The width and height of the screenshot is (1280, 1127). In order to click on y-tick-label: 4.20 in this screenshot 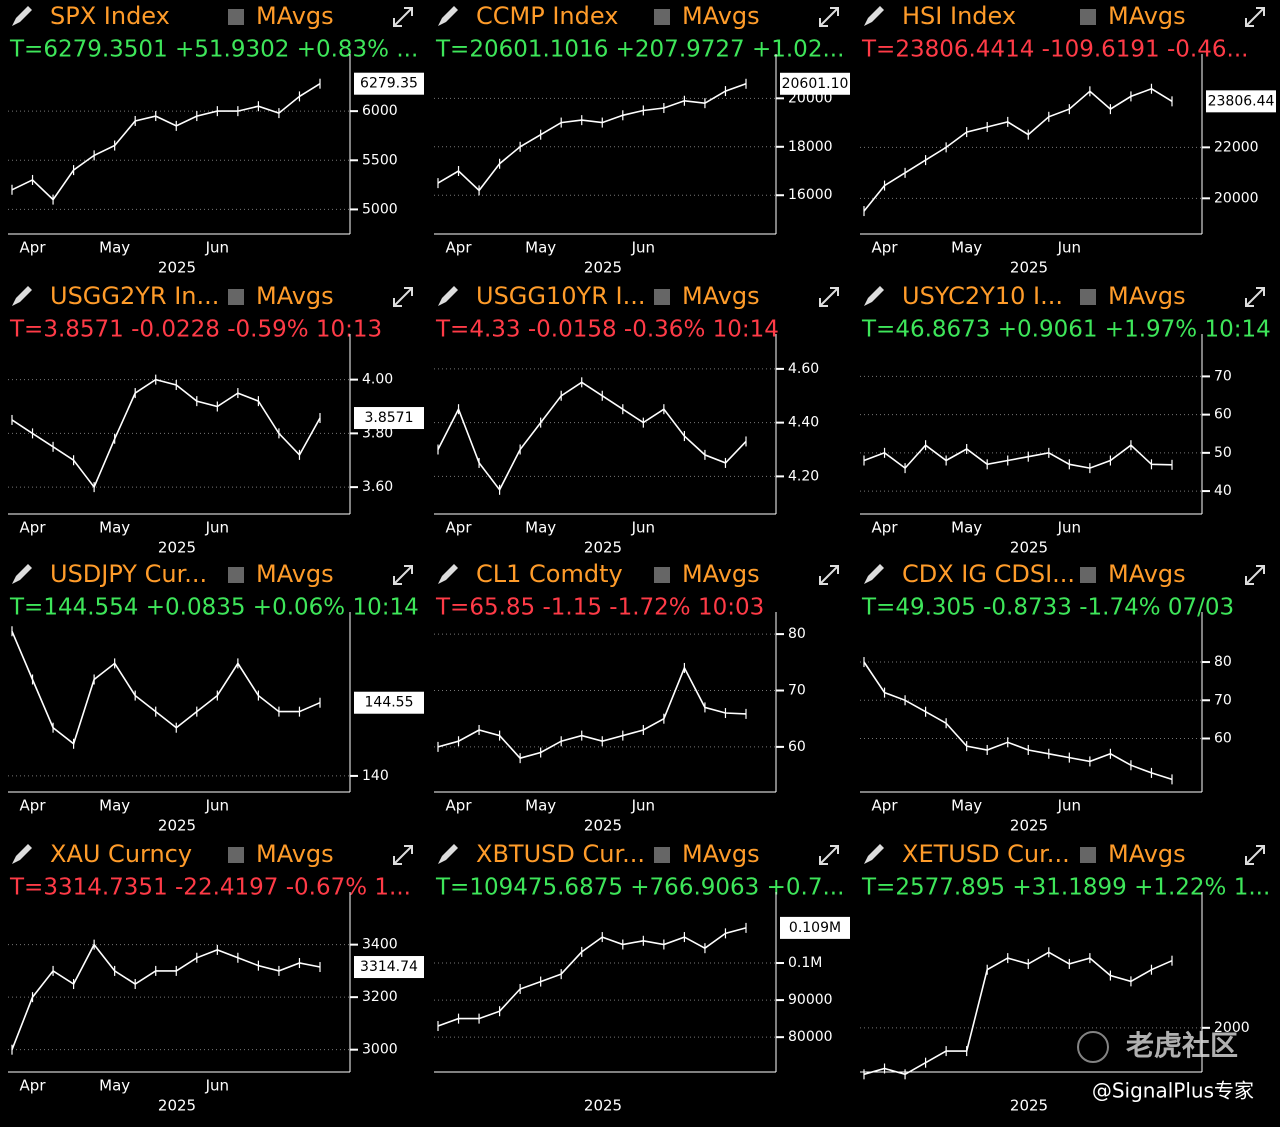, I will do `click(803, 476)`.